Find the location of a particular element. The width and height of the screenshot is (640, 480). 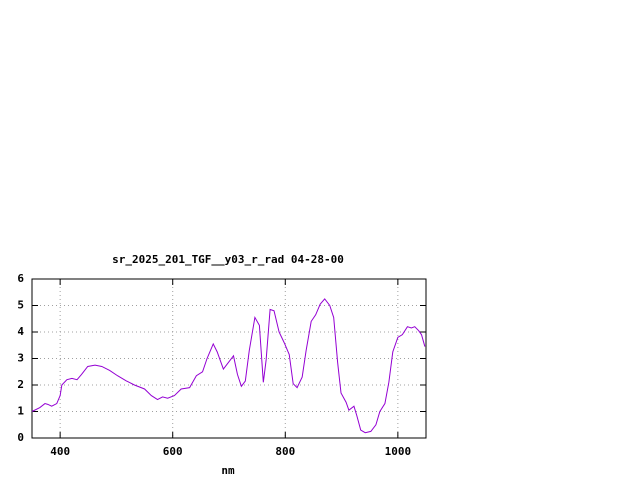

x-tick-label: 1000 is located at coordinates (398, 451).